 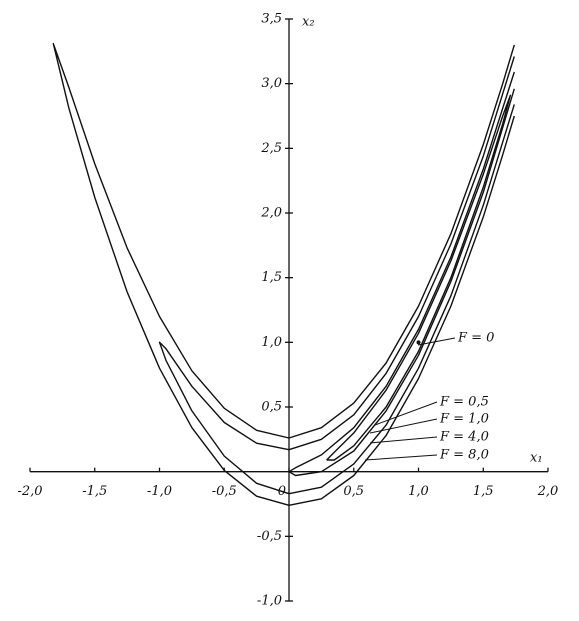 What do you see at coordinates (353, 491) in the screenshot?
I see `x-tick-label: 0,5` at bounding box center [353, 491].